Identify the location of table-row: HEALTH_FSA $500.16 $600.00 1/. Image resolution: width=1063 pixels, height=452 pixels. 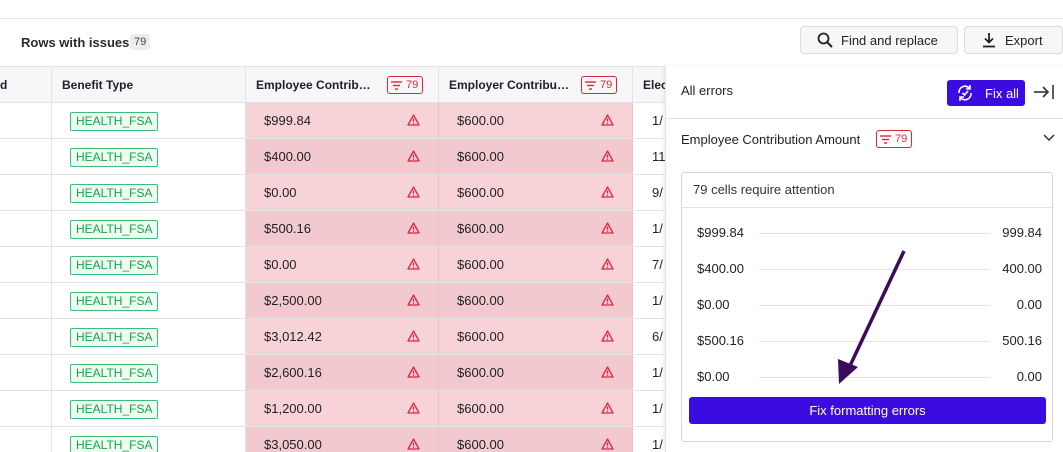
(332, 229).